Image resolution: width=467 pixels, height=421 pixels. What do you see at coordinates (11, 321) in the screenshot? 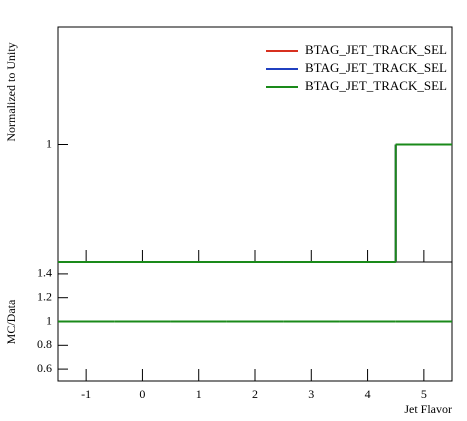
I see `y-axis-label: MC/Data` at bounding box center [11, 321].